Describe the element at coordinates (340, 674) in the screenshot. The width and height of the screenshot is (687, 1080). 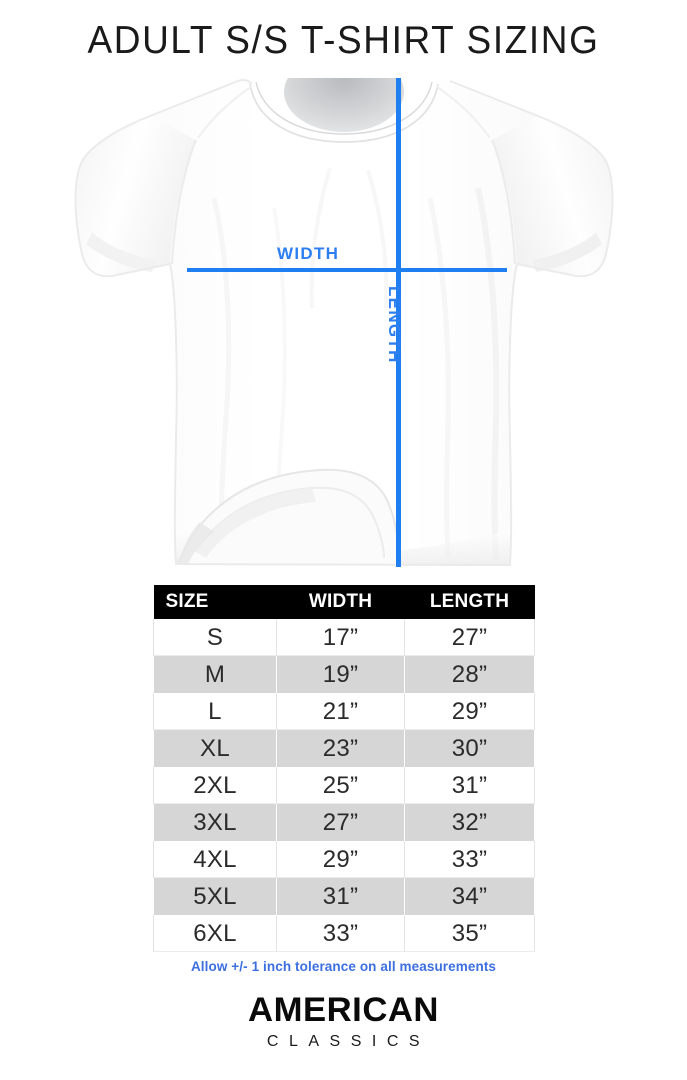
I see `cell-width: 19”` at that location.